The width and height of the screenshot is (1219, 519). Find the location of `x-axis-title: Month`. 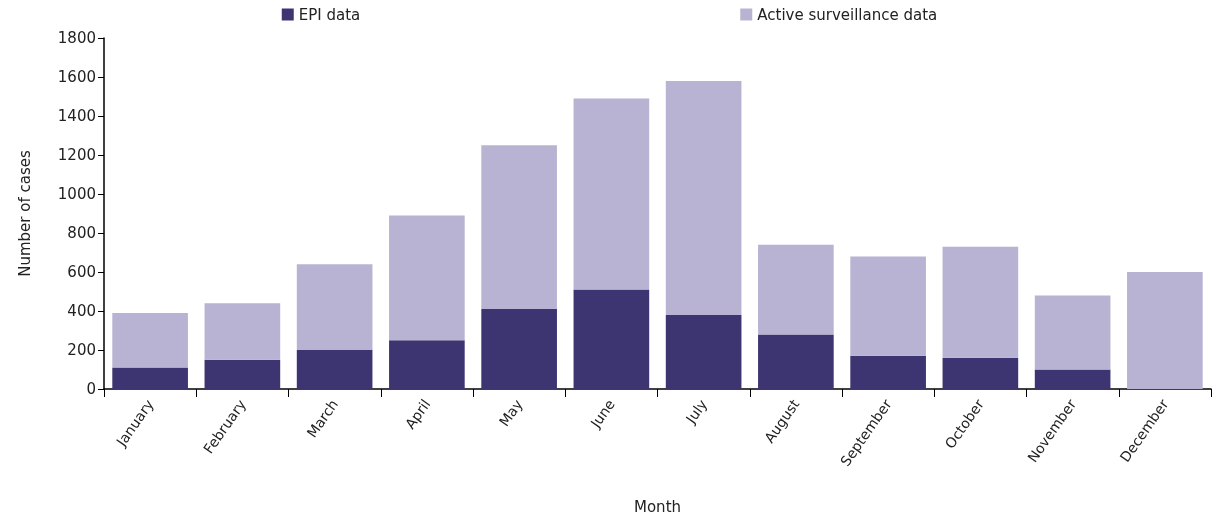

x-axis-title: Month is located at coordinates (657, 506).